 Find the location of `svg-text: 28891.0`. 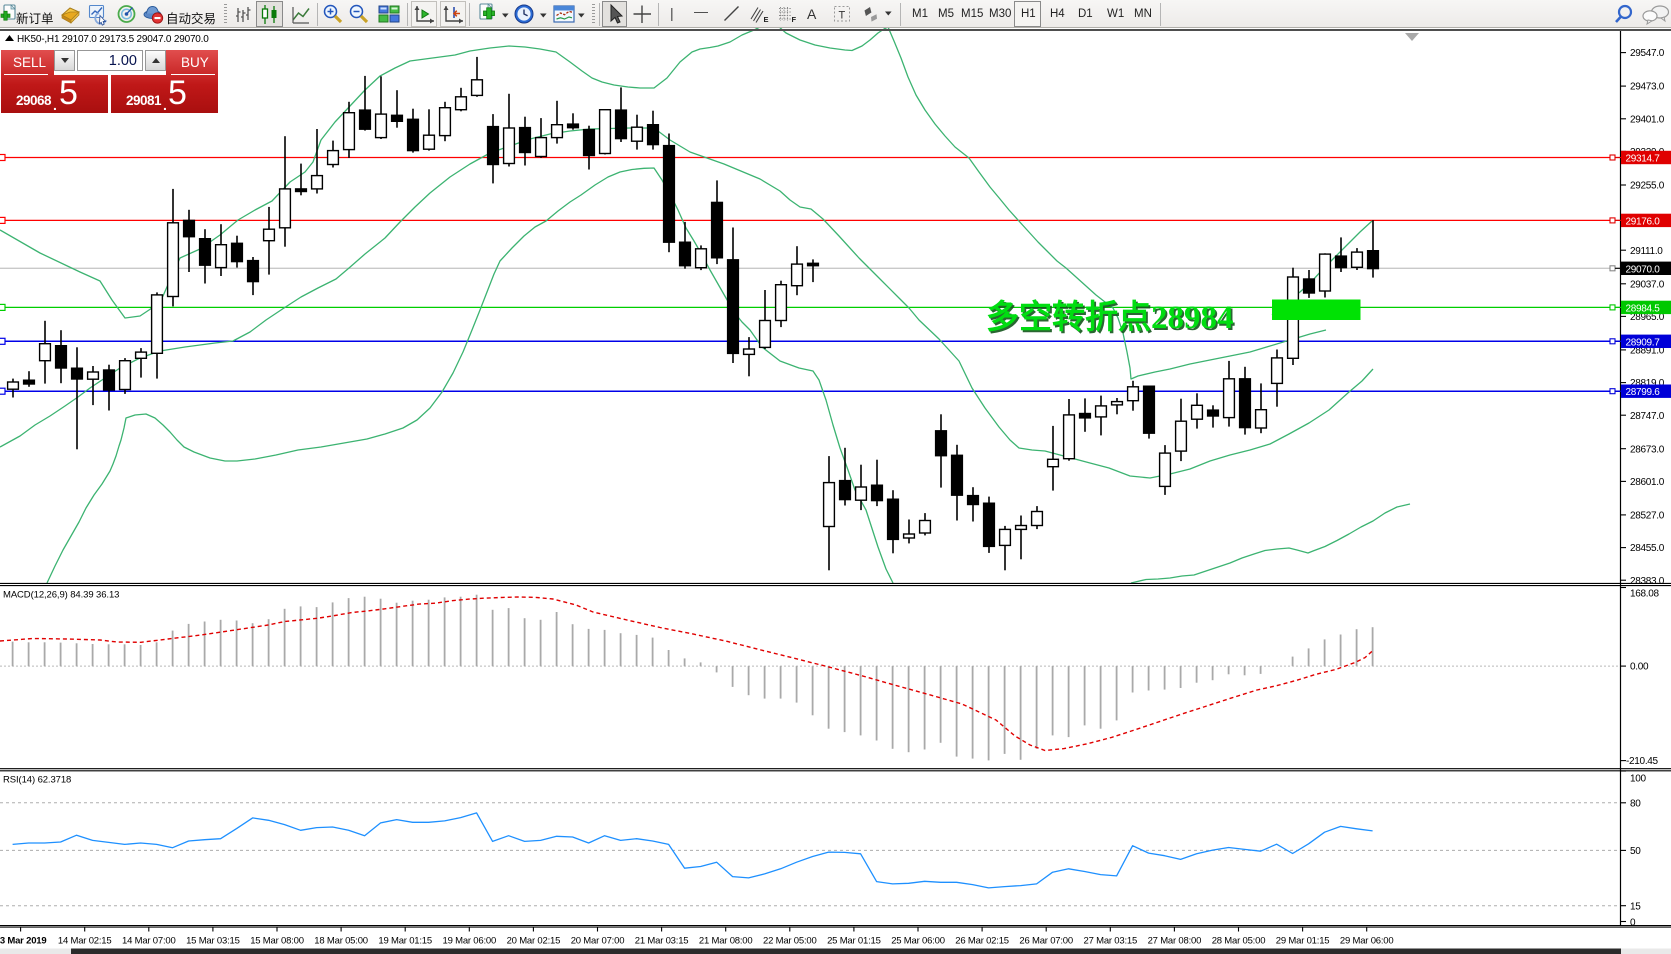

svg-text: 28891.0 is located at coordinates (1647, 351).